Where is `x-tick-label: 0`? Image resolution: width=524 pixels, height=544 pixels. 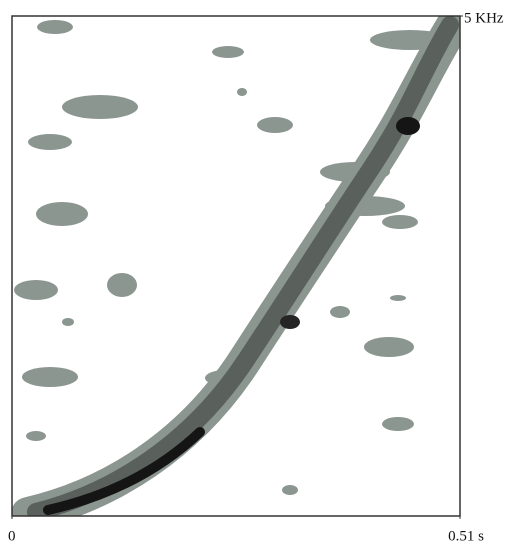 x-tick-label: 0 is located at coordinates (12, 536).